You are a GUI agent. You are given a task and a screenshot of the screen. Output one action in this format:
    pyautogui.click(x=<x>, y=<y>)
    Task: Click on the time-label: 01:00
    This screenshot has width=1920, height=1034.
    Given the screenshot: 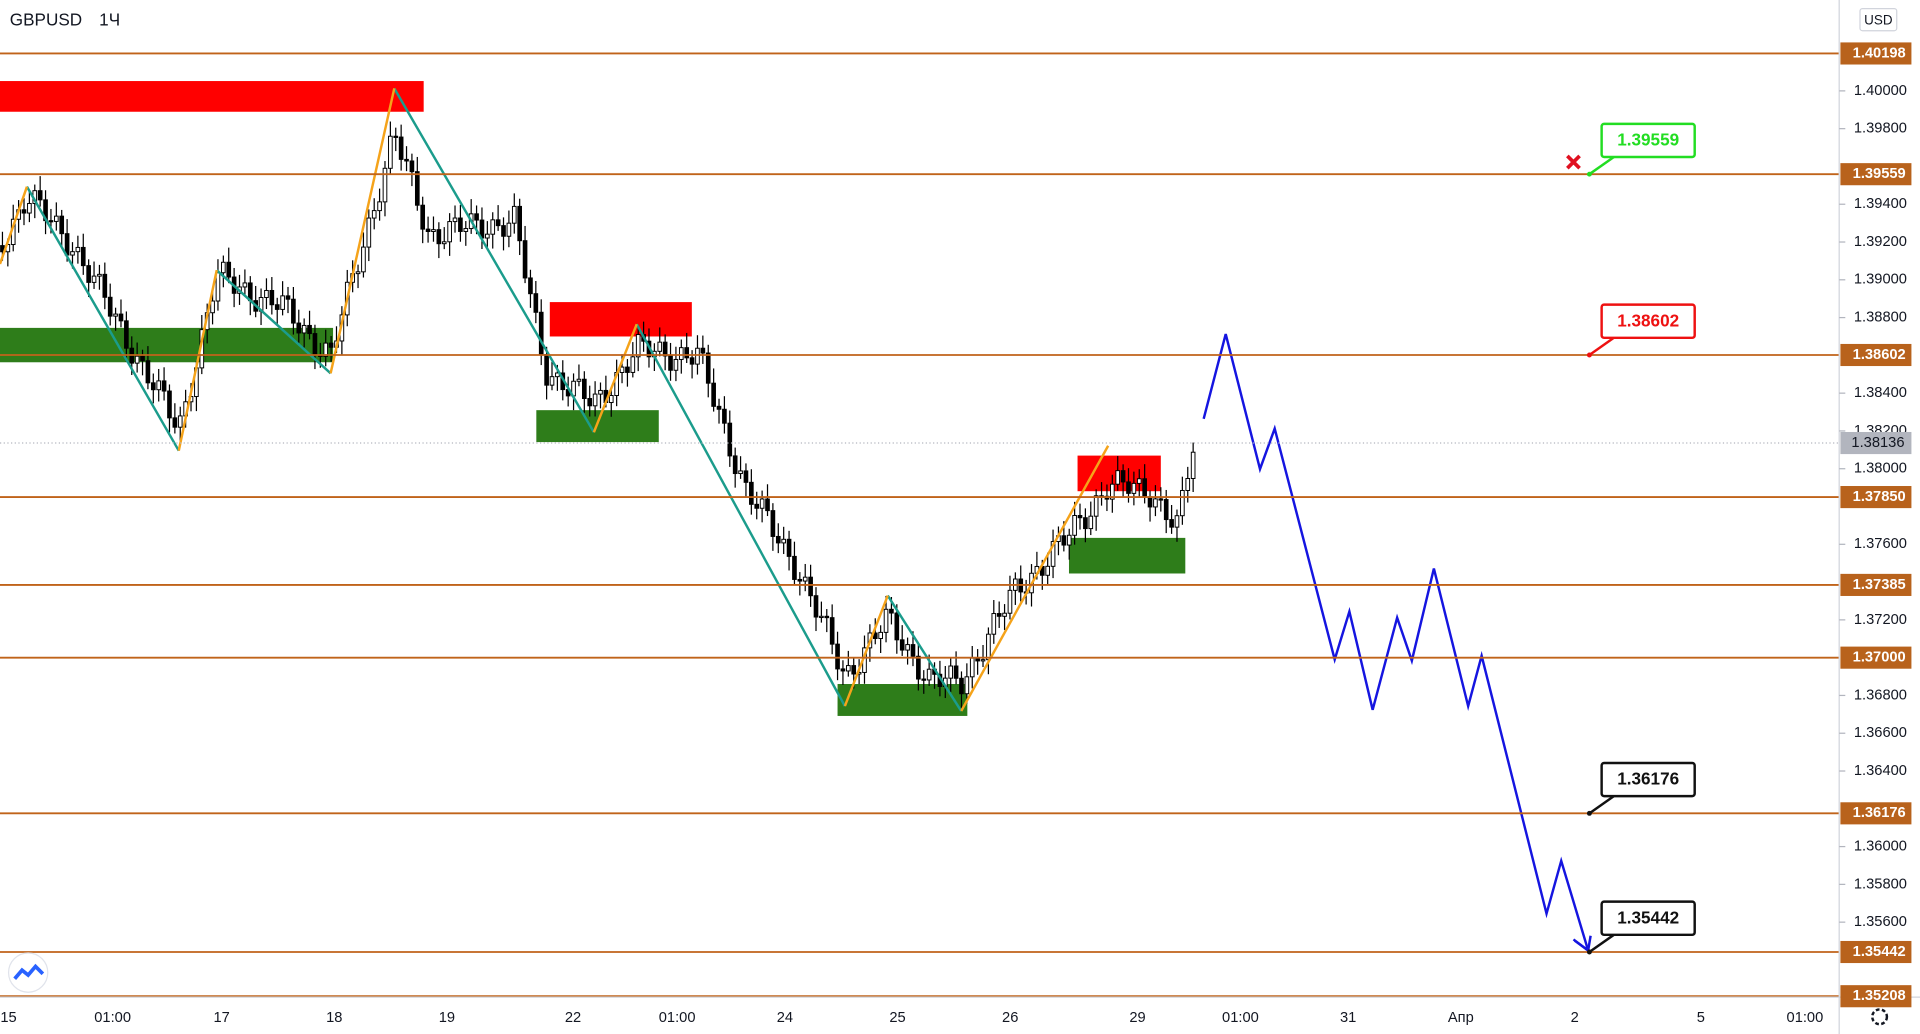 What is the action you would take?
    pyautogui.click(x=1240, y=1018)
    